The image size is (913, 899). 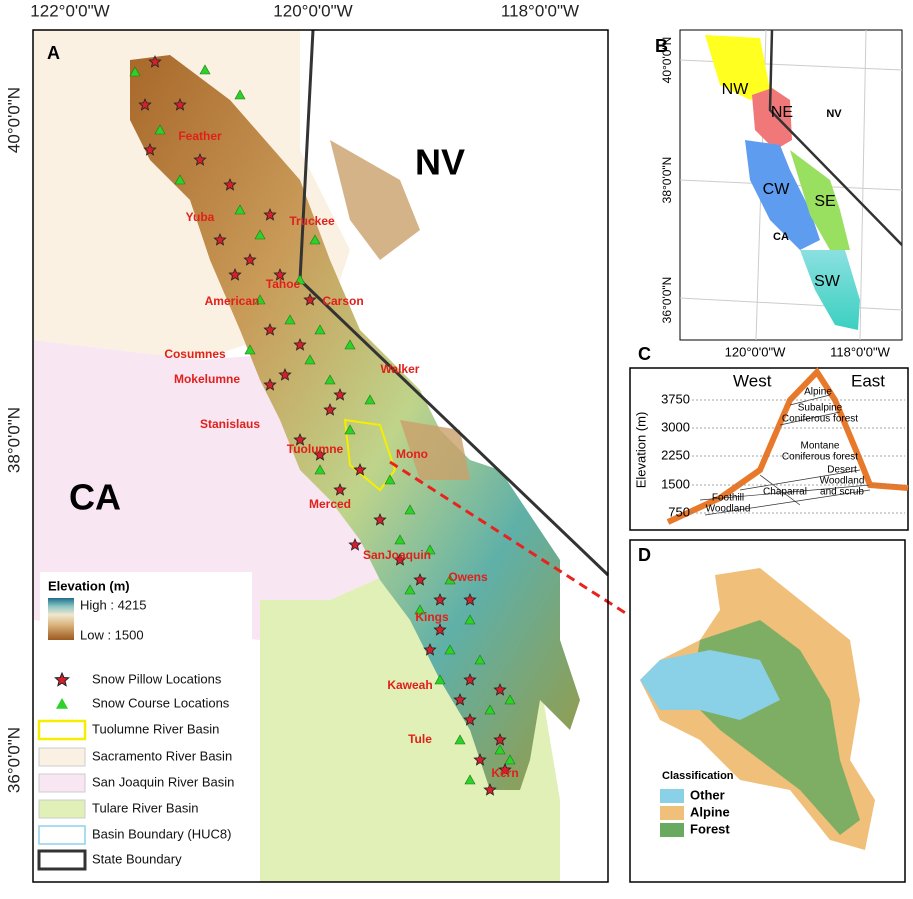 What do you see at coordinates (842, 481) in the screenshot?
I see `zone-label: Woodland` at bounding box center [842, 481].